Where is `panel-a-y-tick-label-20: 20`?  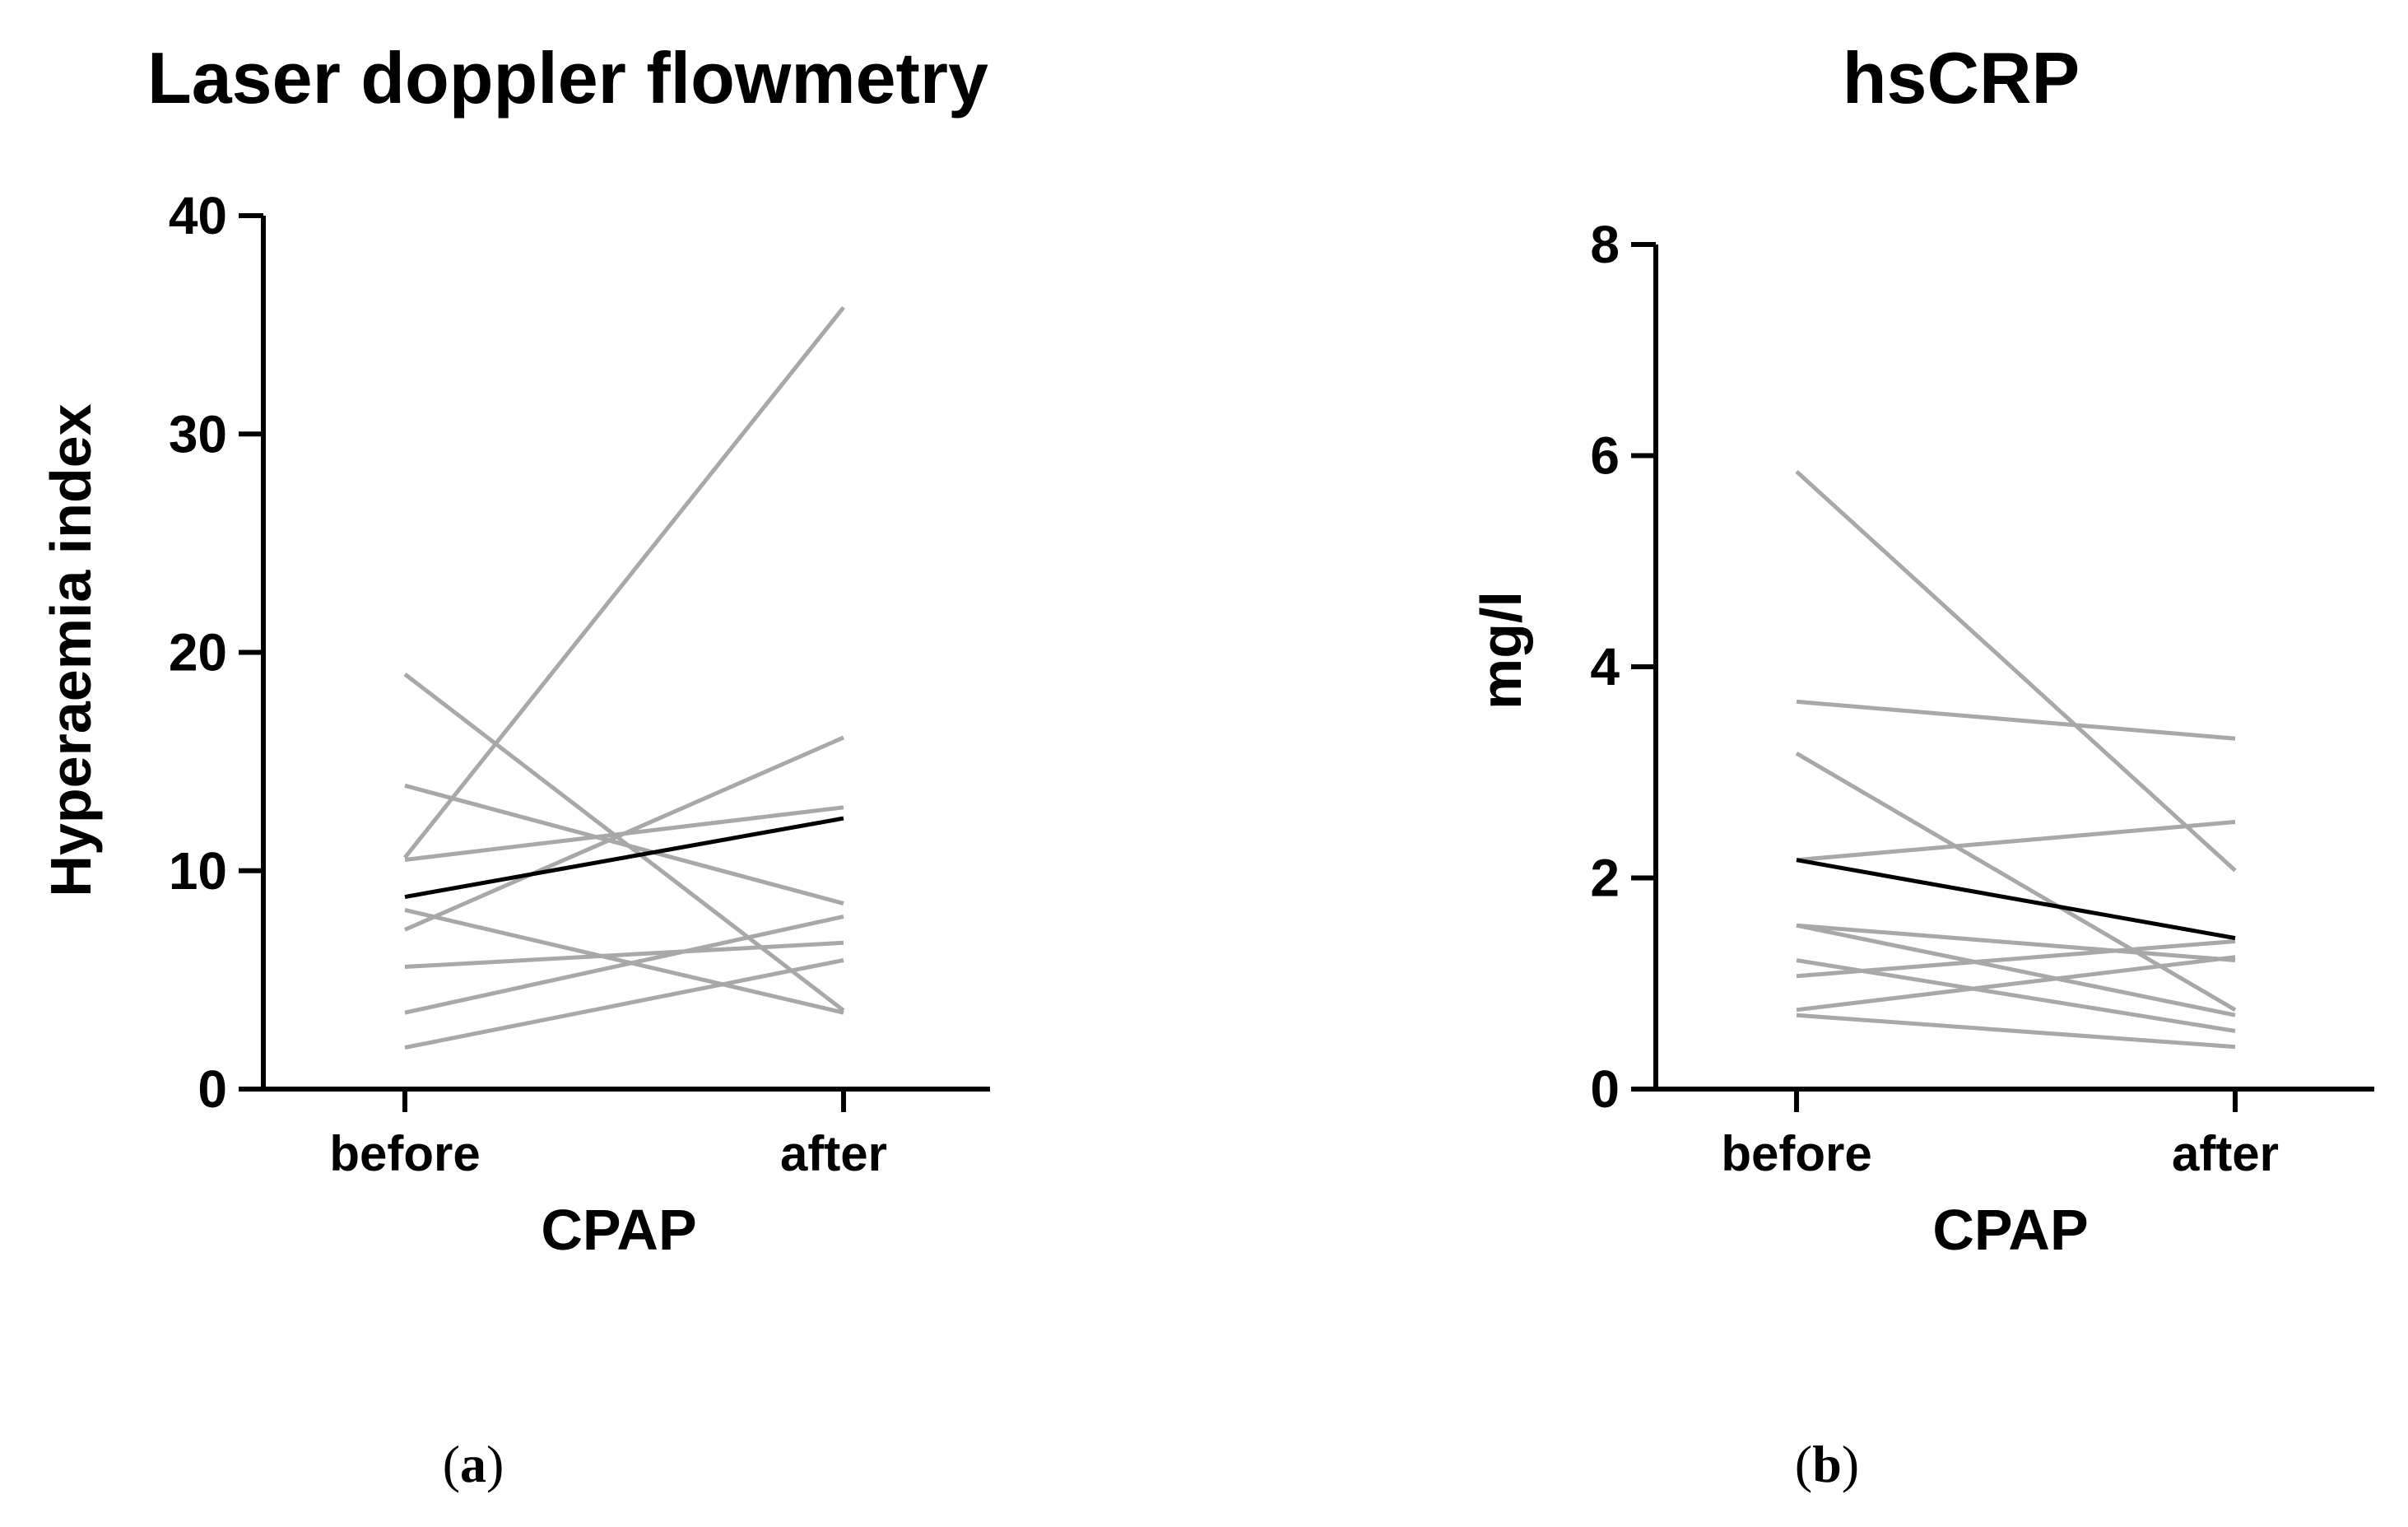 panel-a-y-tick-label-20: 20 is located at coordinates (198, 652).